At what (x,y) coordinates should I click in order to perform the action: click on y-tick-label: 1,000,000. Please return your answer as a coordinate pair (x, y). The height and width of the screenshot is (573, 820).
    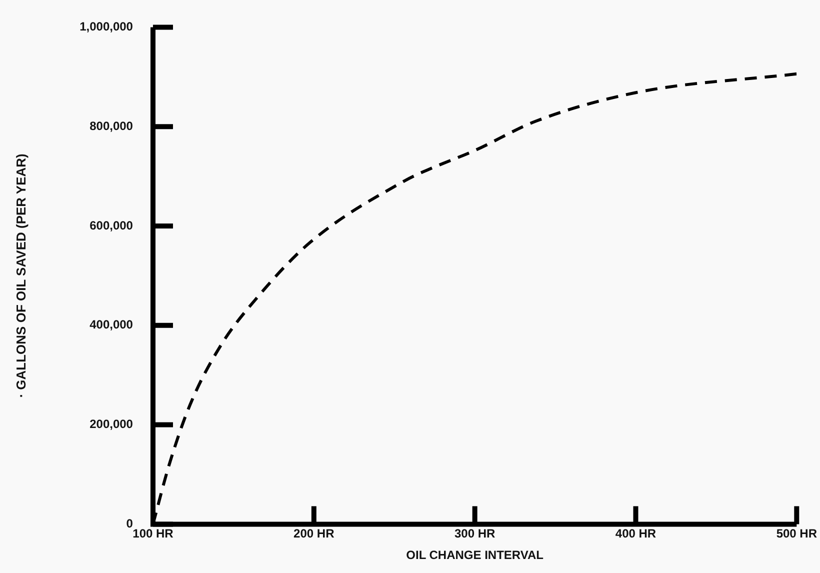
    Looking at the image, I should click on (107, 27).